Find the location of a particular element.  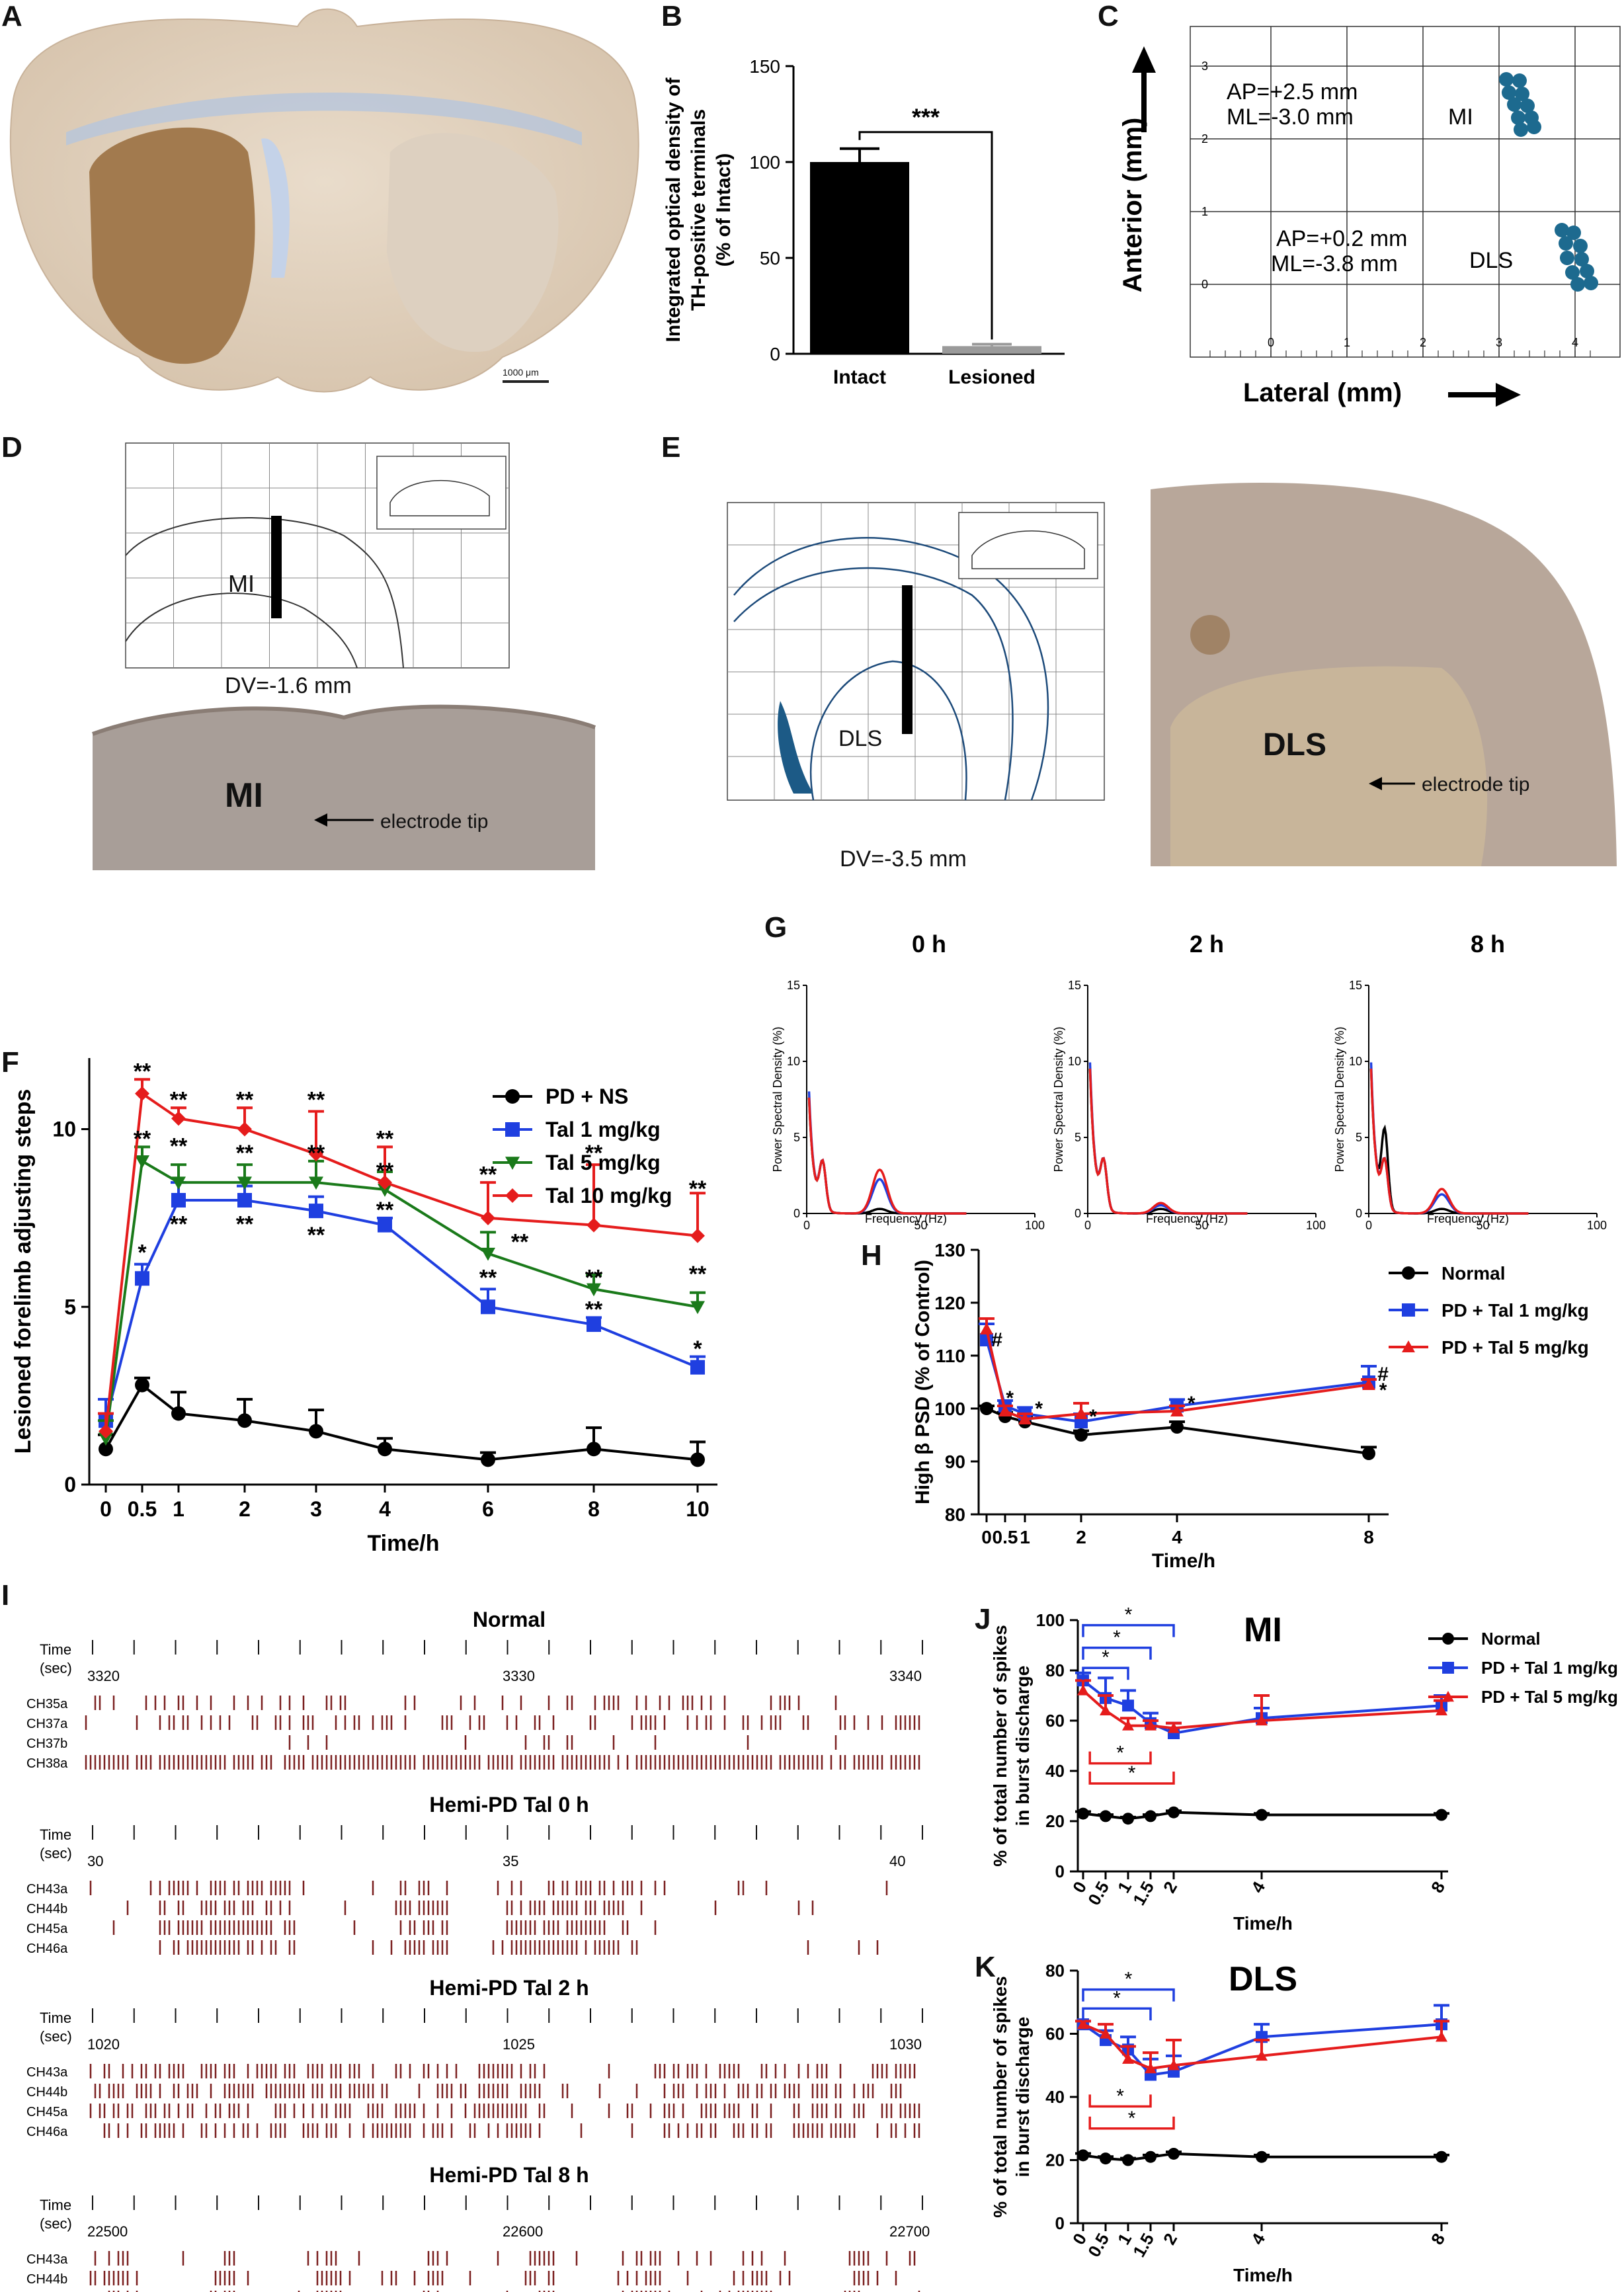

legend-entry: Tal 5 mg/kg is located at coordinates (603, 1163).